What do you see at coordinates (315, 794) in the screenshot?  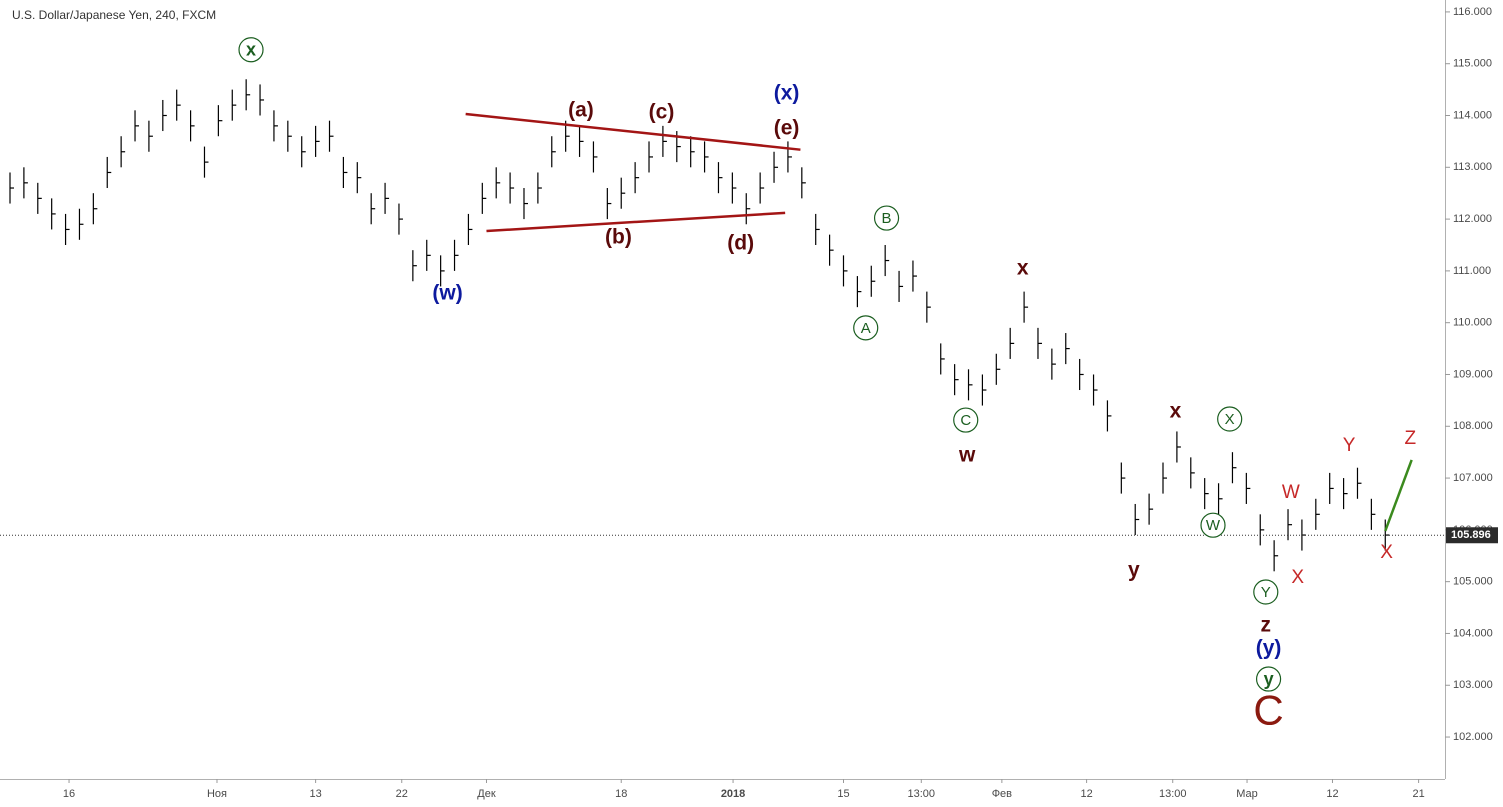 I see `x-tick-label: 13` at bounding box center [315, 794].